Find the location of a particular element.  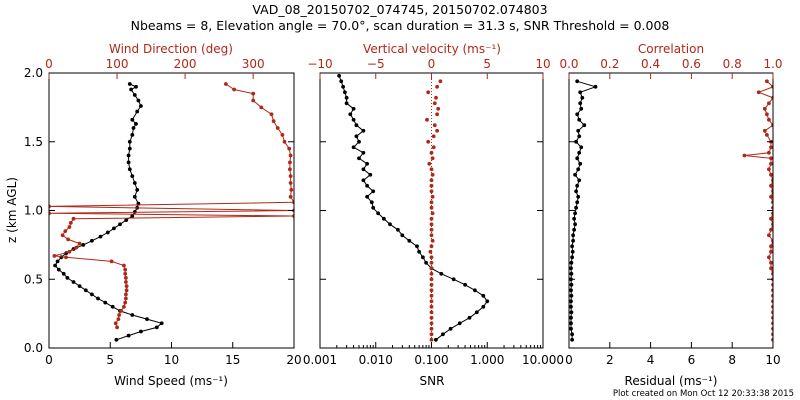

y-tick-label: 0.5 is located at coordinates (33, 279).